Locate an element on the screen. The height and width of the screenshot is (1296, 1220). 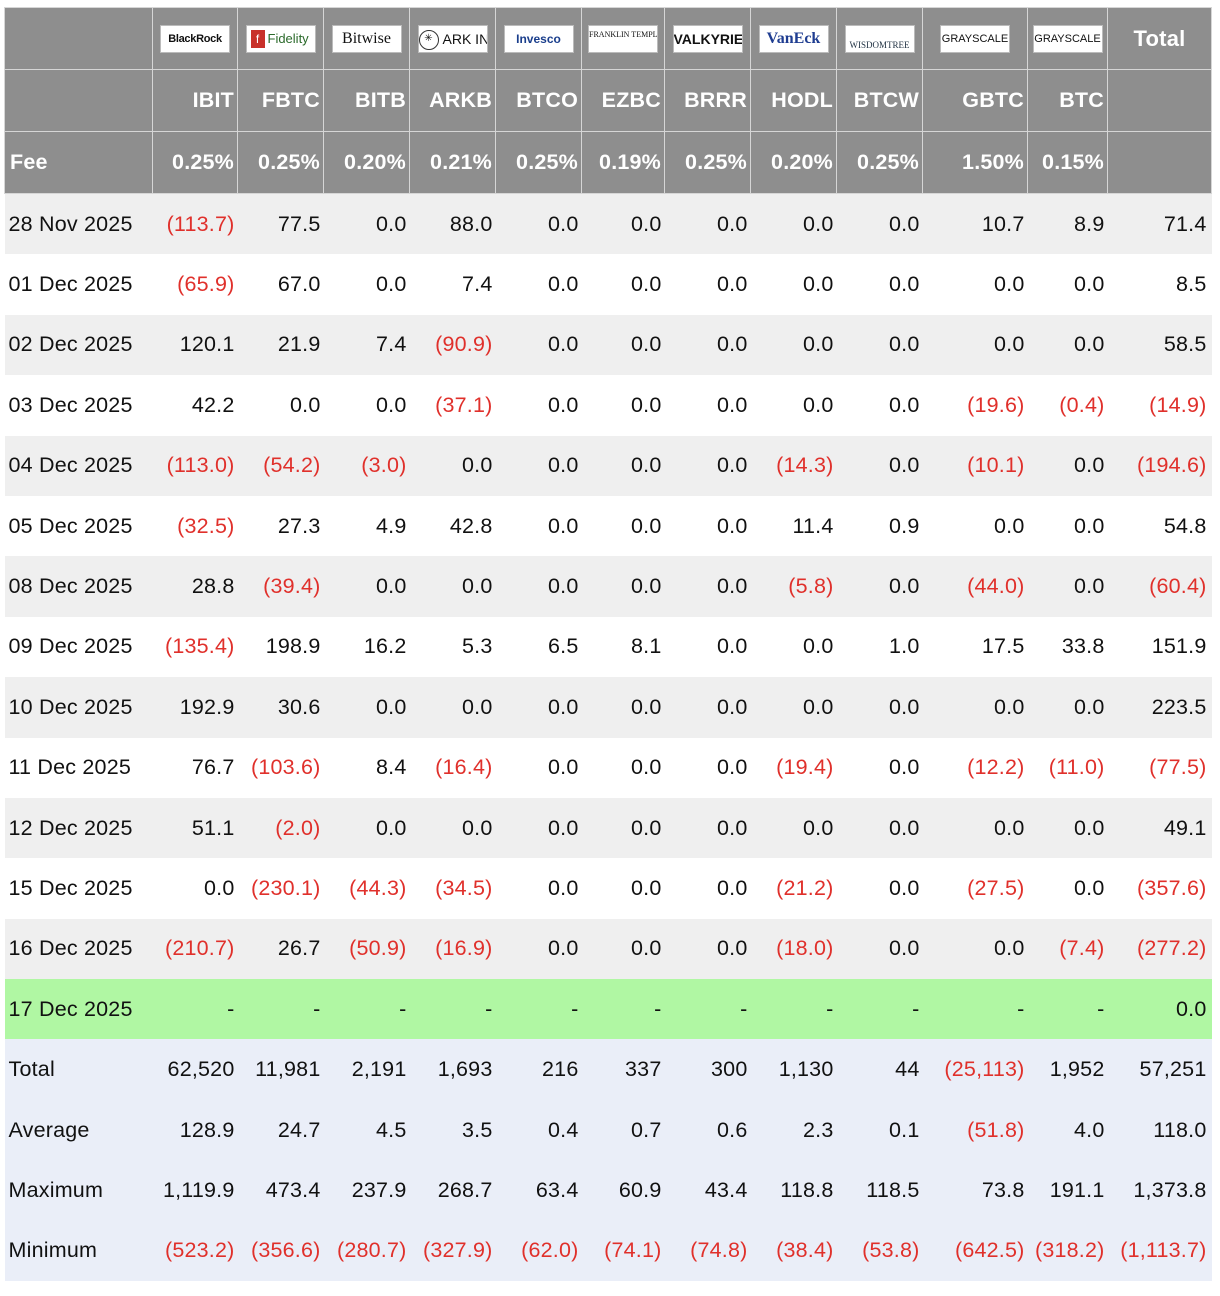
flow-cell: 21.9 is located at coordinates (280, 345).